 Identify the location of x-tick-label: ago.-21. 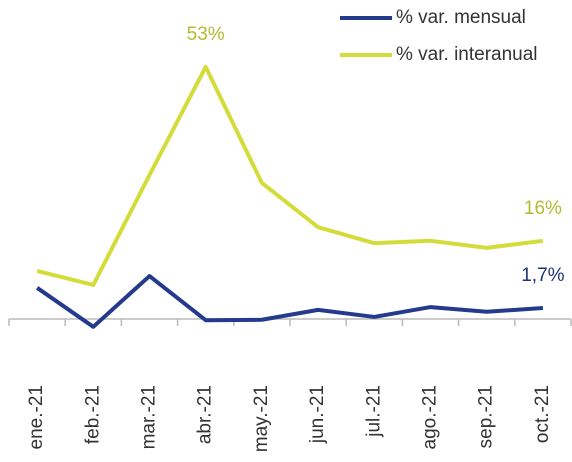
(430, 417).